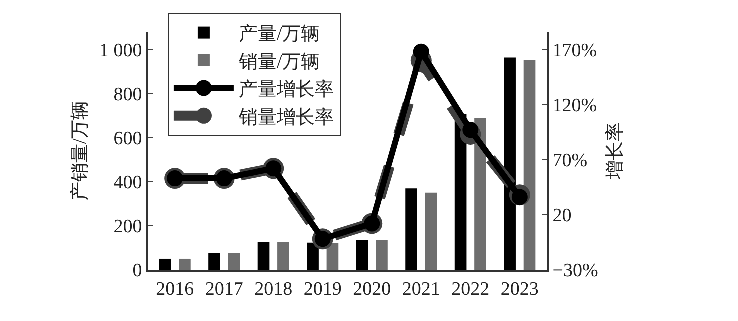 This screenshot has height=321, width=738. I want to click on y-tick-label: 1 000, so click(120, 51).